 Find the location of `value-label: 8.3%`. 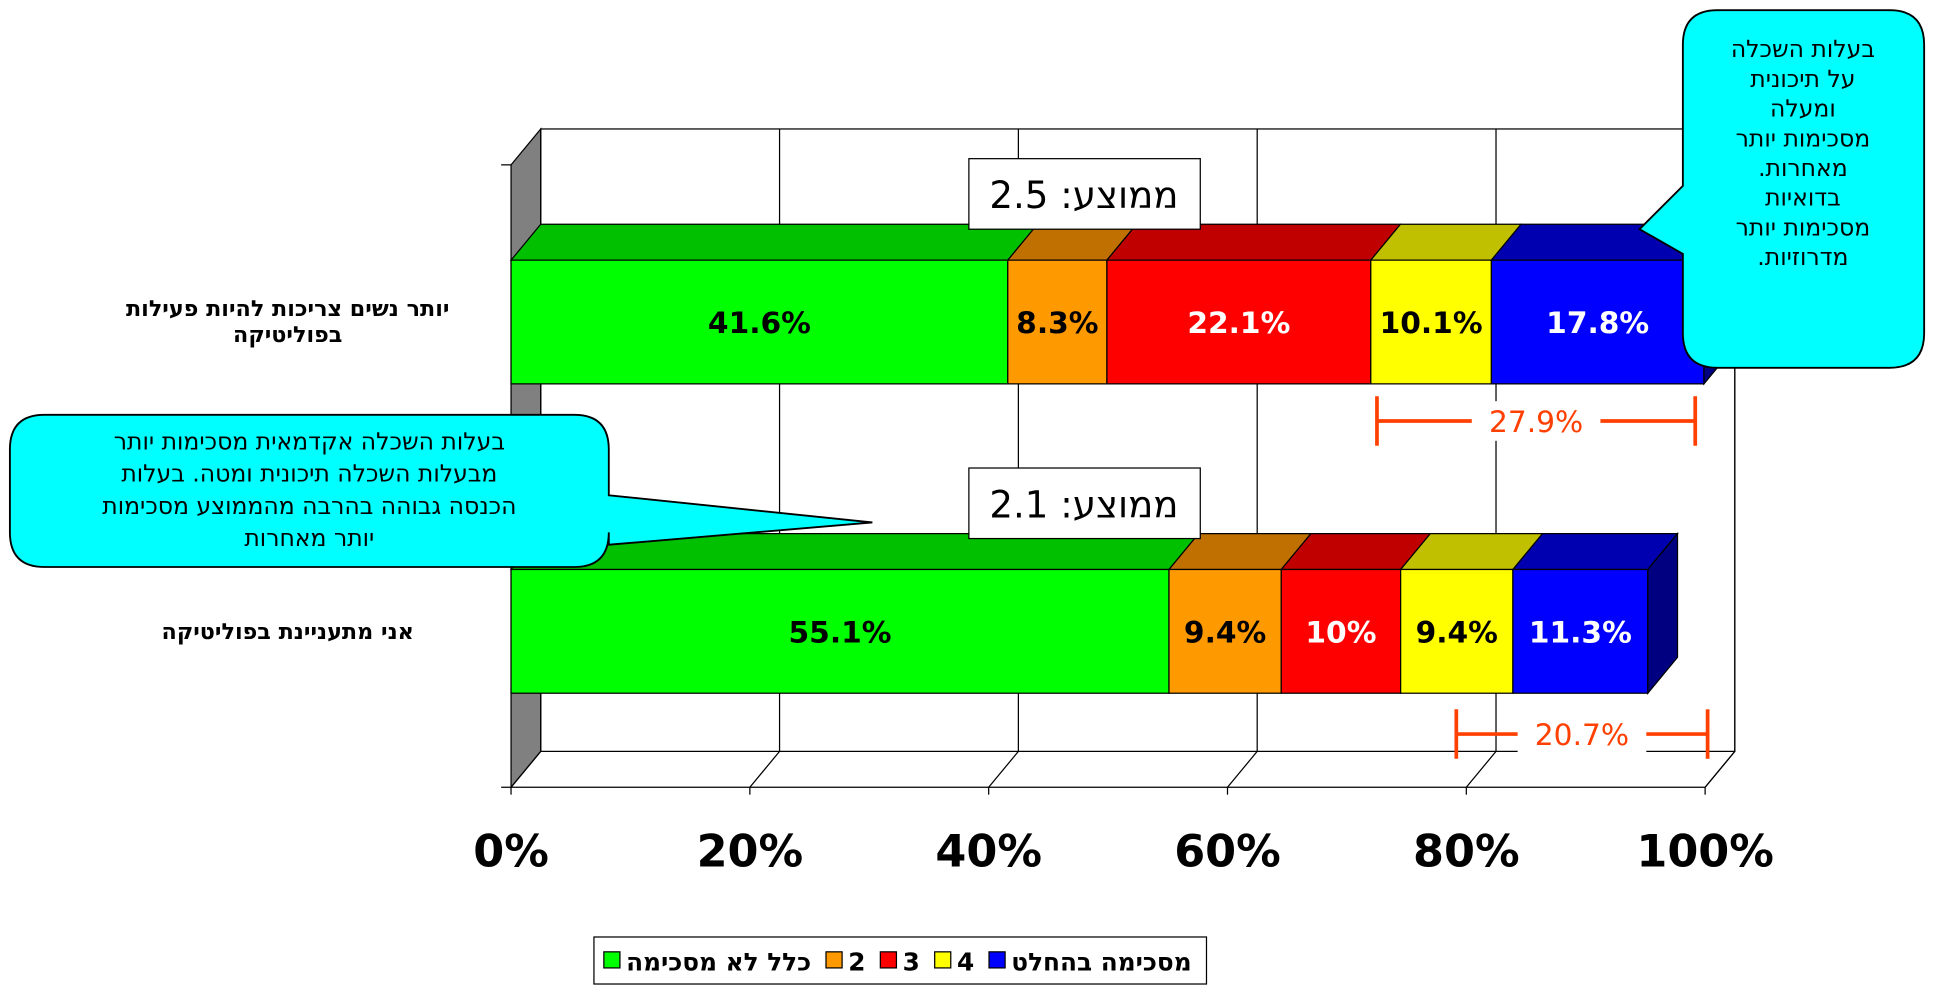

value-label: 8.3% is located at coordinates (1057, 323).